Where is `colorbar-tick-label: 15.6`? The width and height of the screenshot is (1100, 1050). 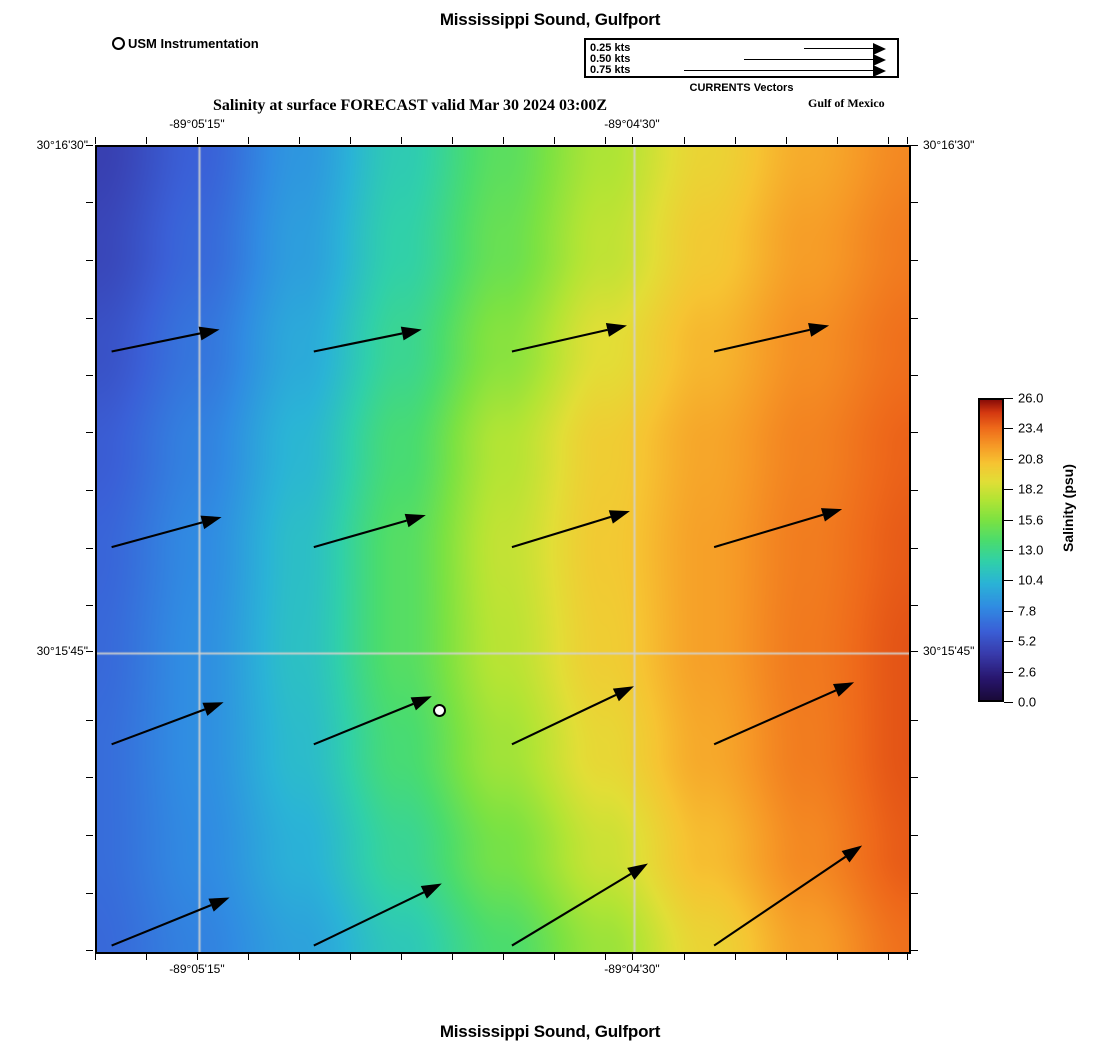
colorbar-tick-label: 15.6 is located at coordinates (1031, 520).